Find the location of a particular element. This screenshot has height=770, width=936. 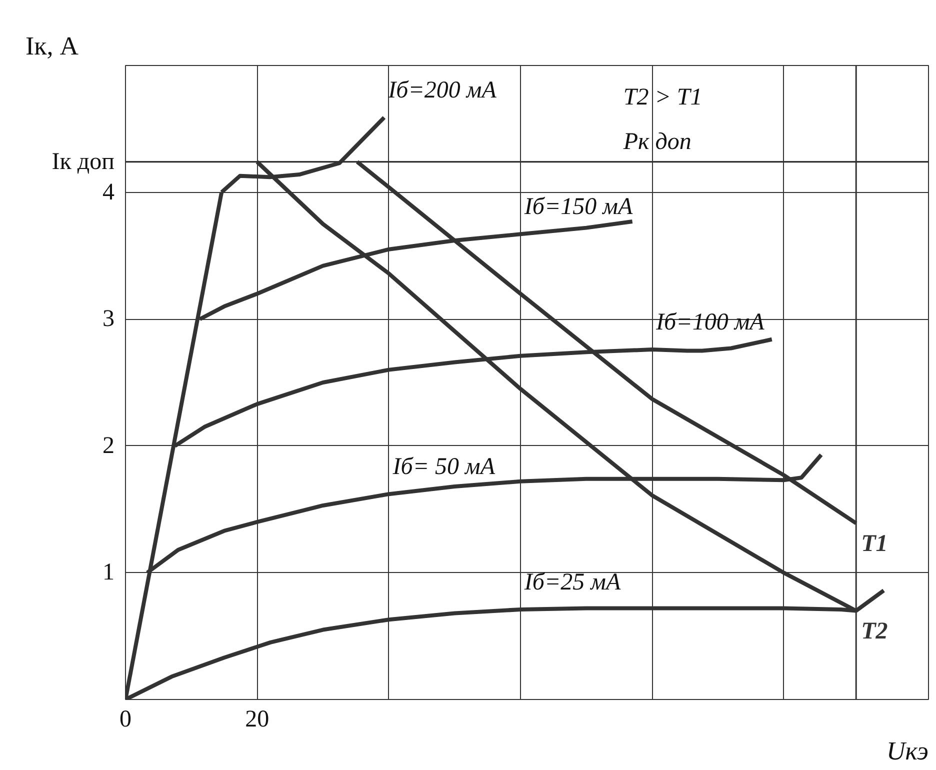

y-tick-label: 4 is located at coordinates (108, 192).